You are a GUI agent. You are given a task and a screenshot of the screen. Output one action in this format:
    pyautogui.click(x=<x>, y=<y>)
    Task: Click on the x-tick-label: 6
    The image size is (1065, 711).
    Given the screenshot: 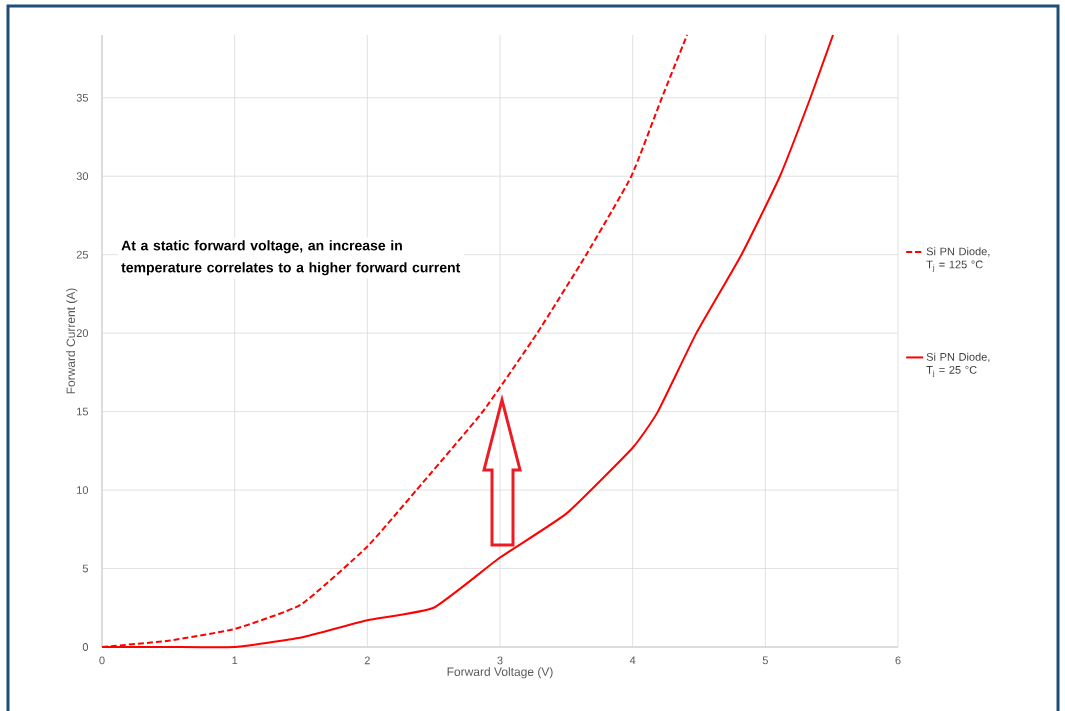 What is the action you would take?
    pyautogui.click(x=898, y=660)
    